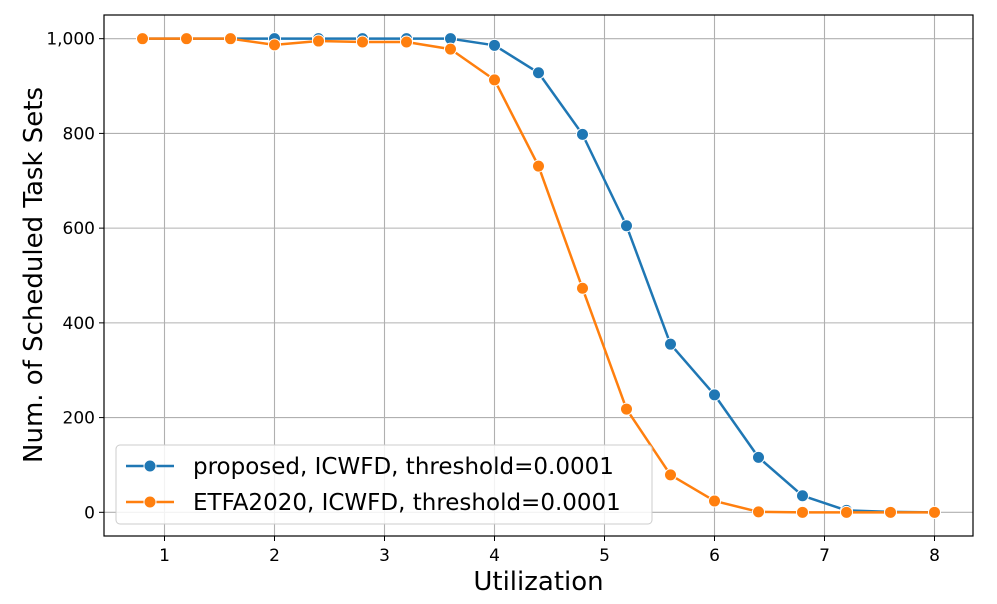  Describe the element at coordinates (824, 556) in the screenshot. I see `x-tick-label: 7` at that location.